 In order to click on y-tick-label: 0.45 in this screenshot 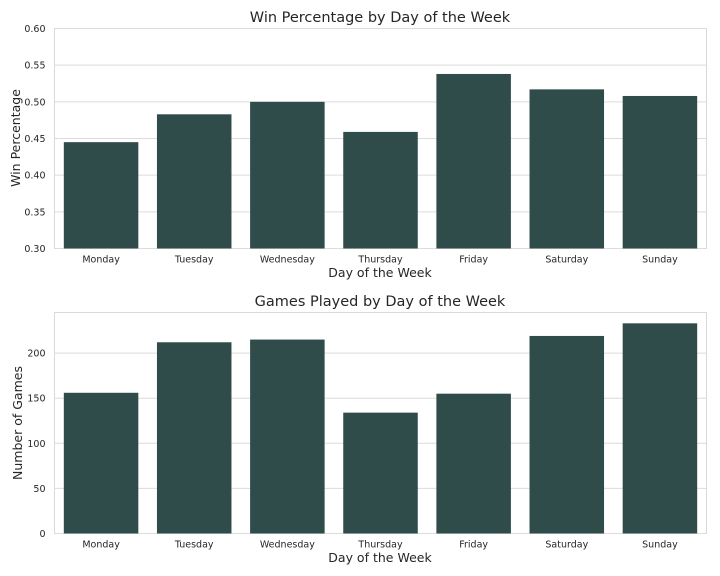, I will do `click(34, 139)`.